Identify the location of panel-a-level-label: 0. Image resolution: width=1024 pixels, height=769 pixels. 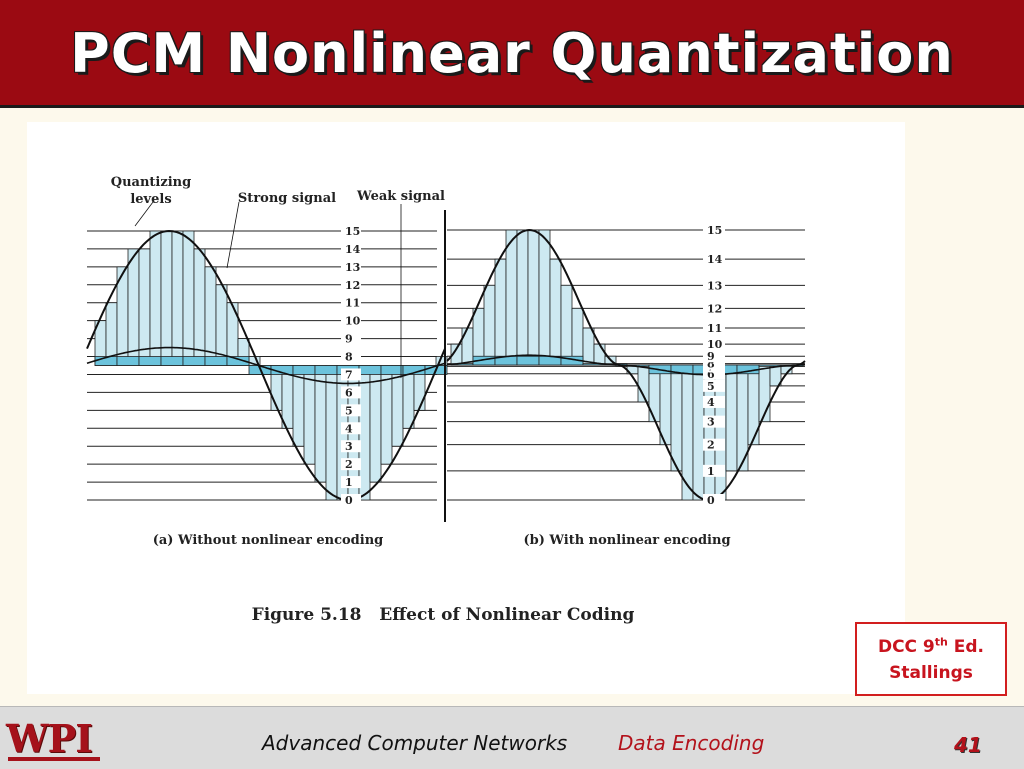
(349, 500).